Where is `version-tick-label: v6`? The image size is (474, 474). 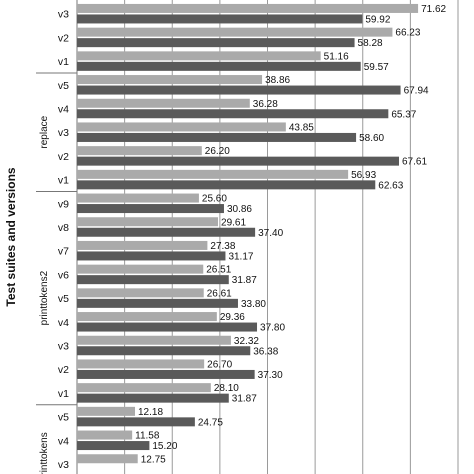 version-tick-label: v6 is located at coordinates (63, 275).